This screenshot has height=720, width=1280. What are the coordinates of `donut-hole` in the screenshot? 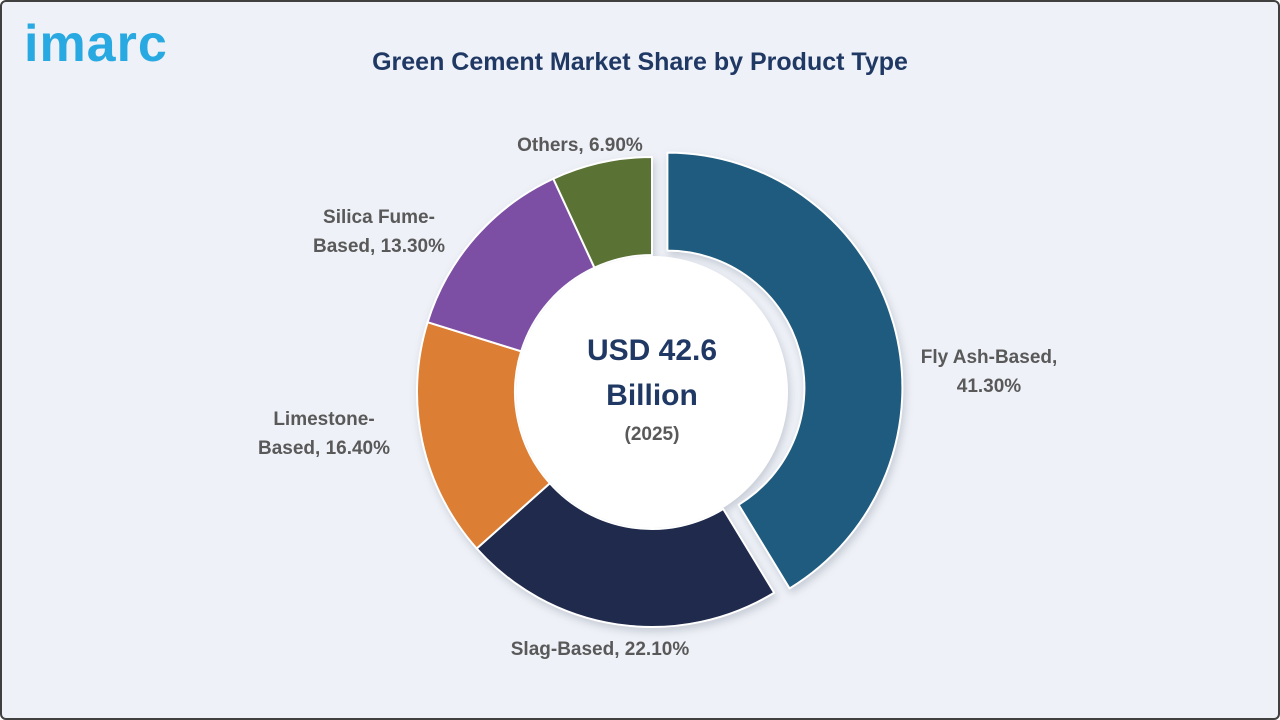 It's located at (652, 392).